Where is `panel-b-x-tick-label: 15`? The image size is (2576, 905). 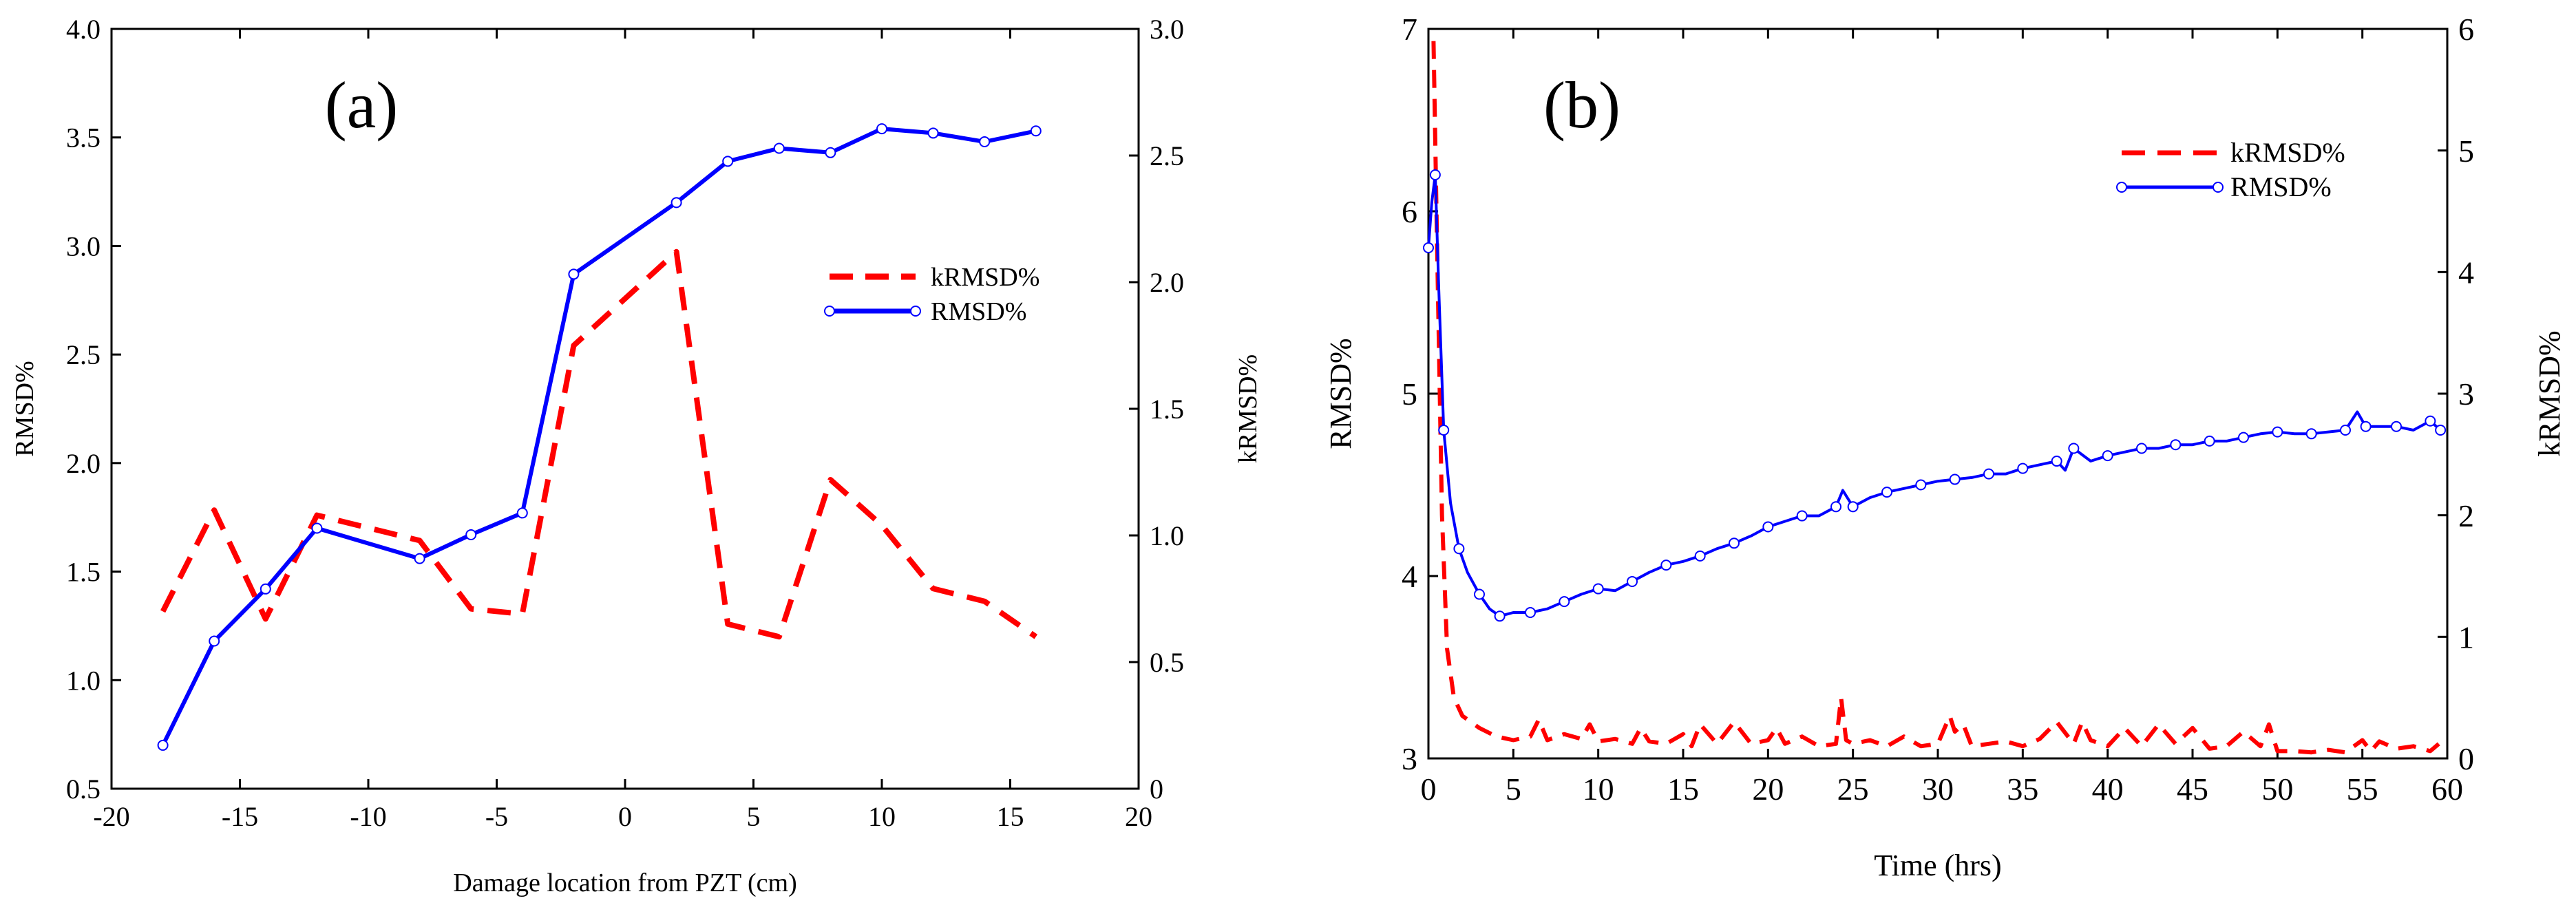
panel-b-x-tick-label: 15 is located at coordinates (1683, 789).